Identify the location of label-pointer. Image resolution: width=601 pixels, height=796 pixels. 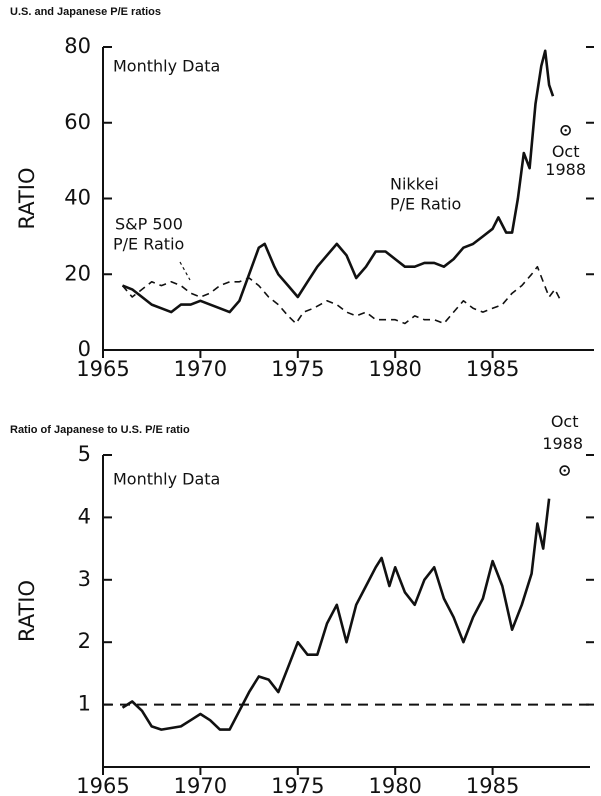
(185, 271).